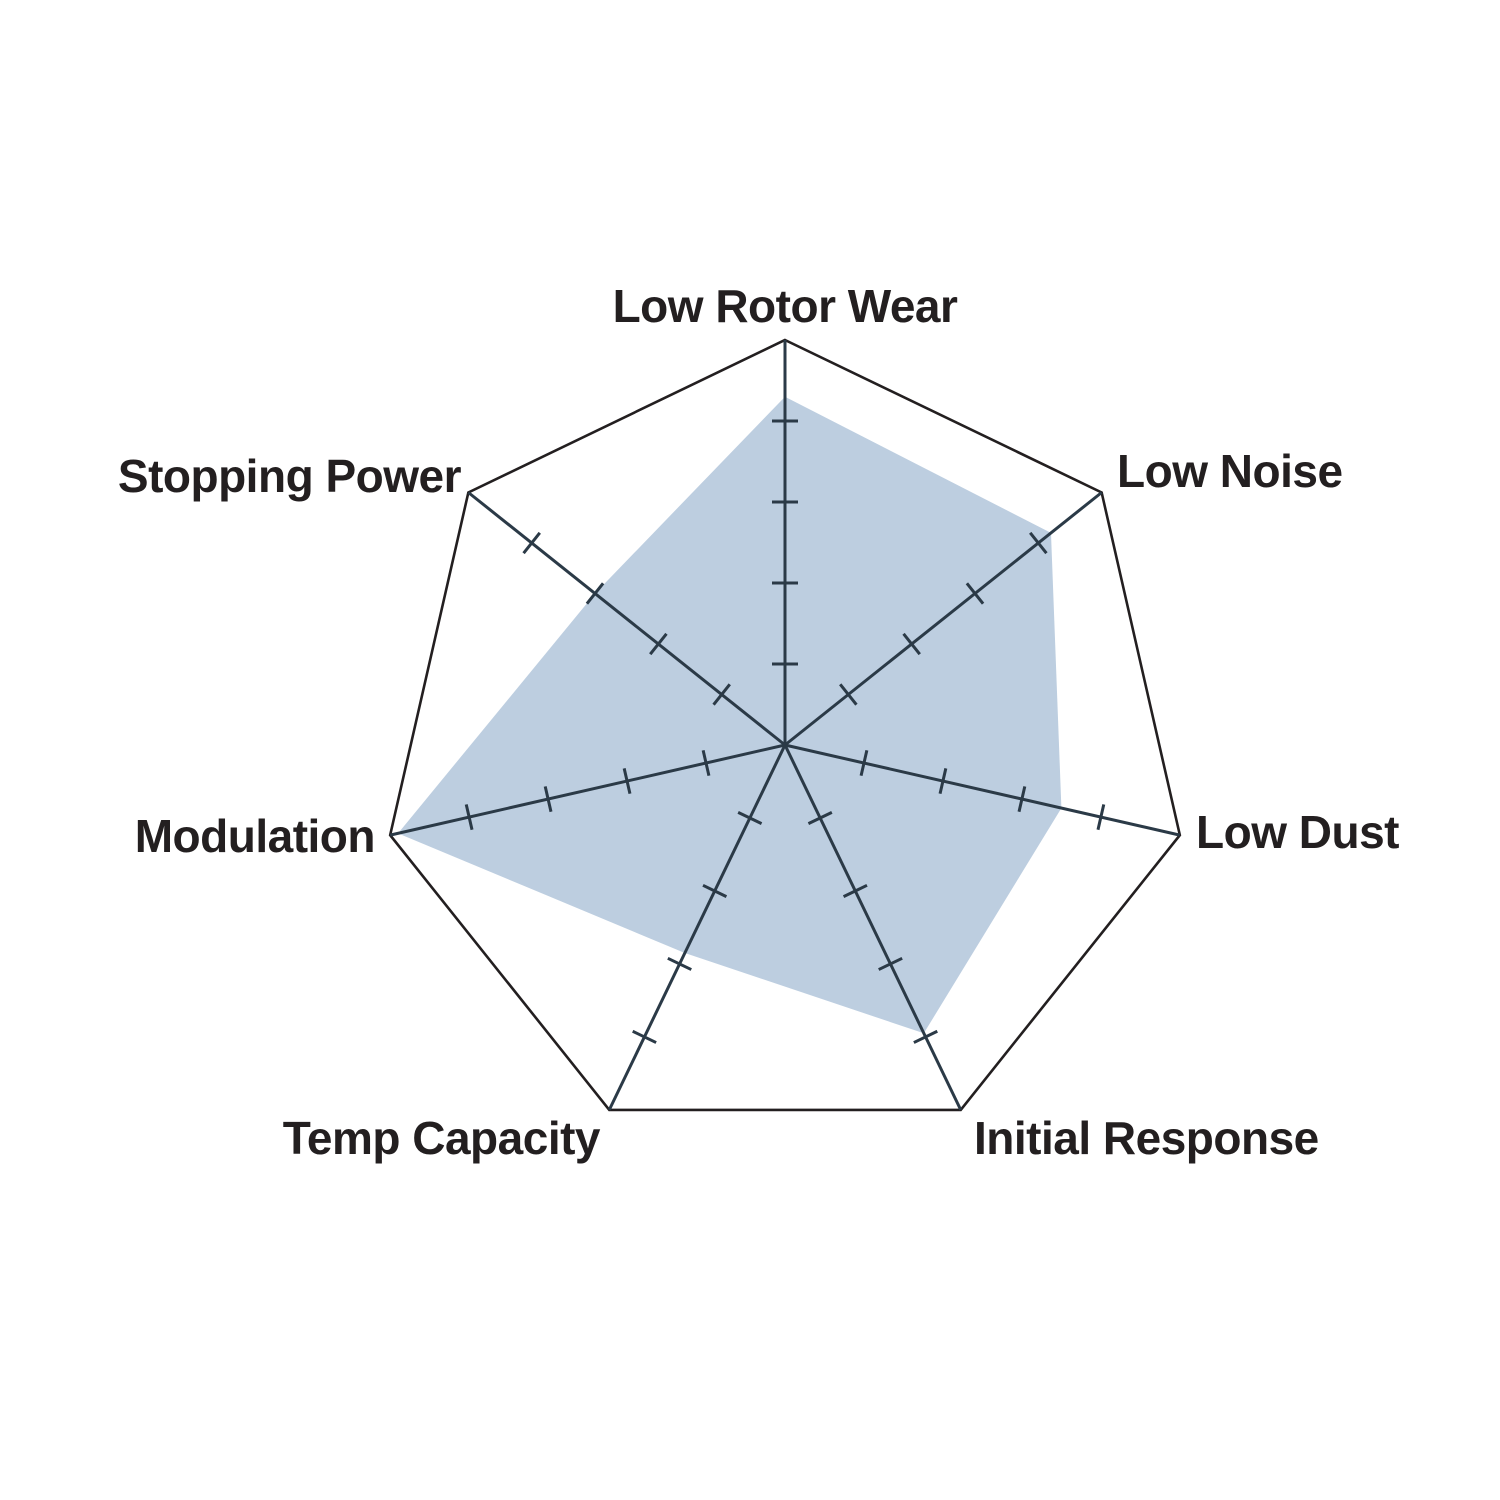  Describe the element at coordinates (1297, 832) in the screenshot. I see `axis-label-low-dust: Low Dust` at that location.